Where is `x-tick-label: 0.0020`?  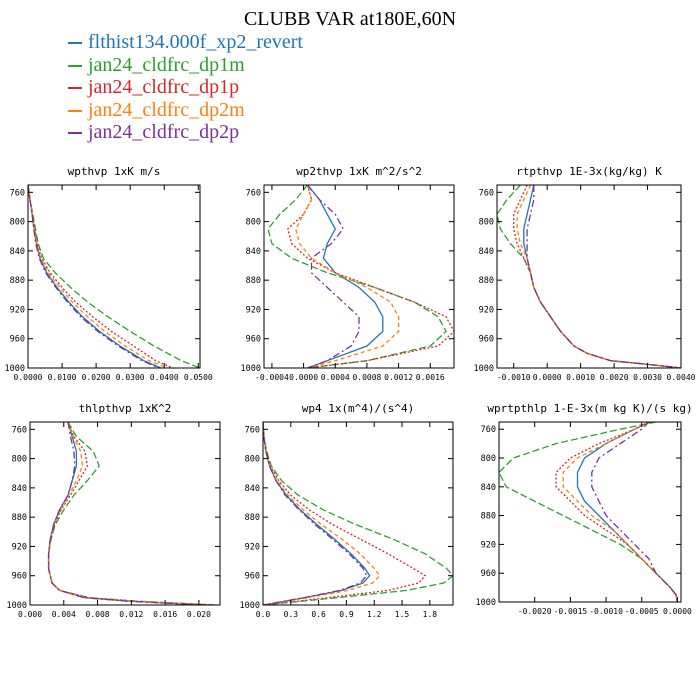
x-tick-label: 0.0020 is located at coordinates (614, 377).